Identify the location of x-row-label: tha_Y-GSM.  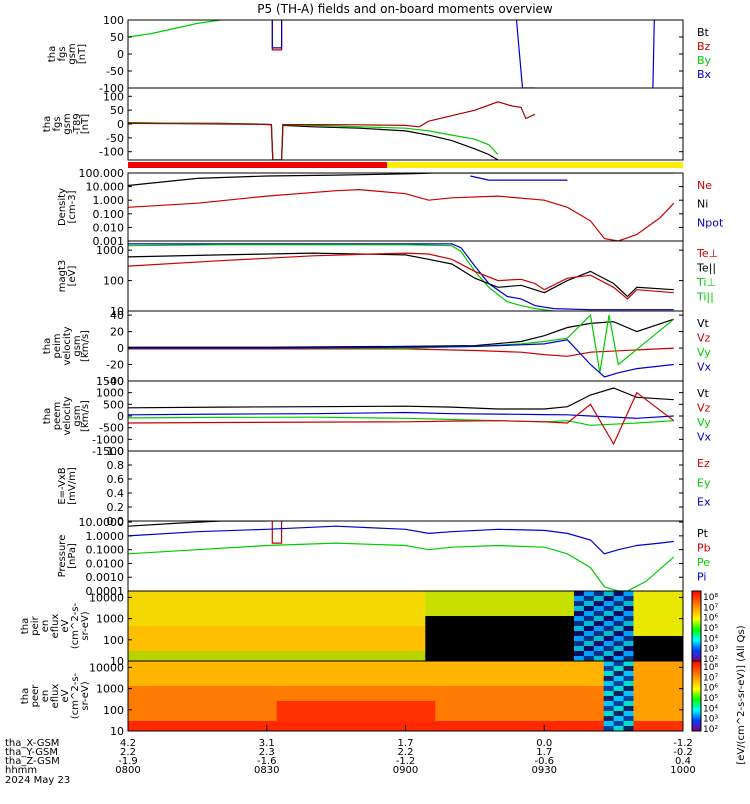
(31, 752).